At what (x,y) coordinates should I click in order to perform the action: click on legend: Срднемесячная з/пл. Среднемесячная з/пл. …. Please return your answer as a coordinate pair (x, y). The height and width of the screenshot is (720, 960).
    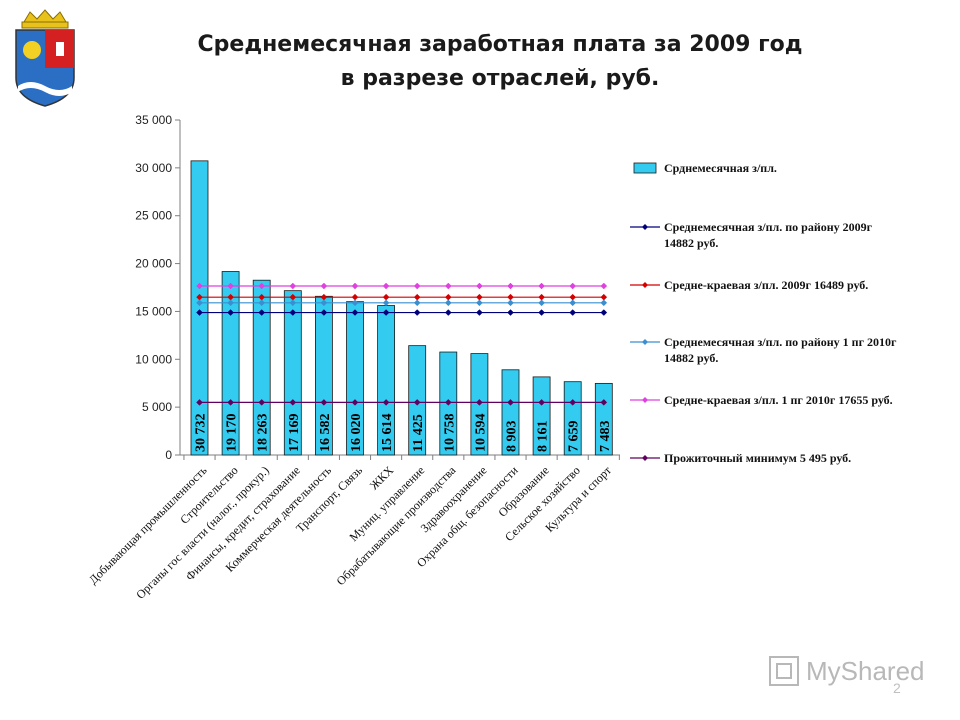
    Looking at the image, I should click on (763, 313).